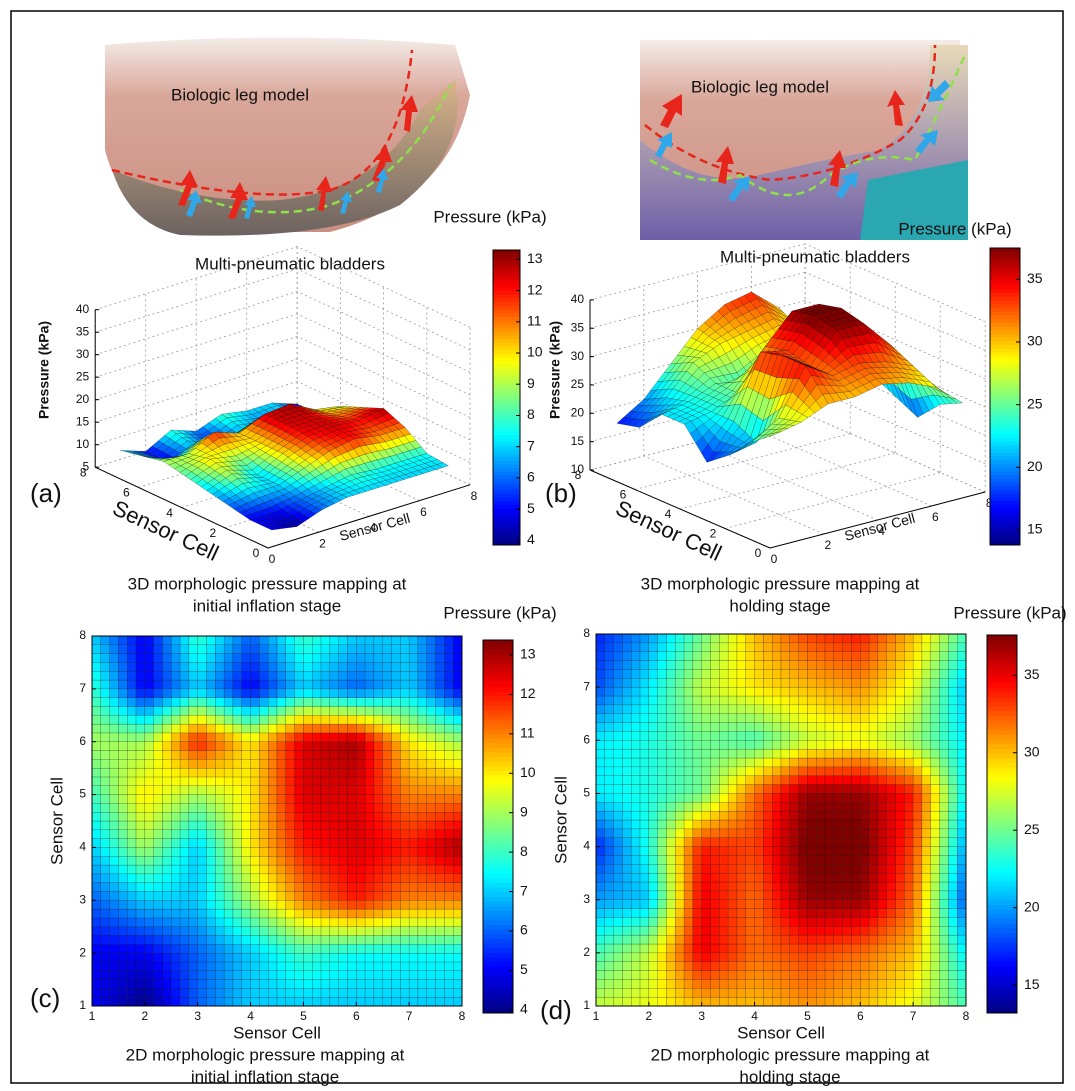  Describe the element at coordinates (265, 1076) in the screenshot. I see `panel-caption: initial inflation stage` at that location.